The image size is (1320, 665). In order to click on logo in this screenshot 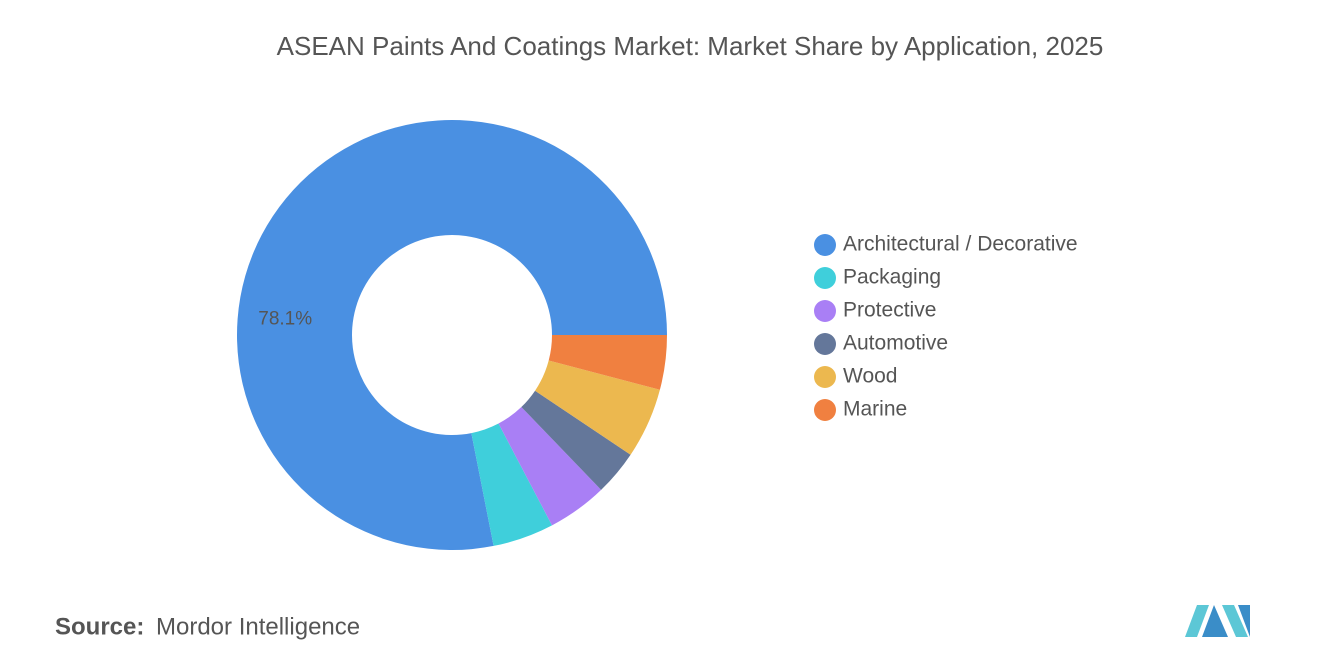, I will do `click(1217, 621)`.